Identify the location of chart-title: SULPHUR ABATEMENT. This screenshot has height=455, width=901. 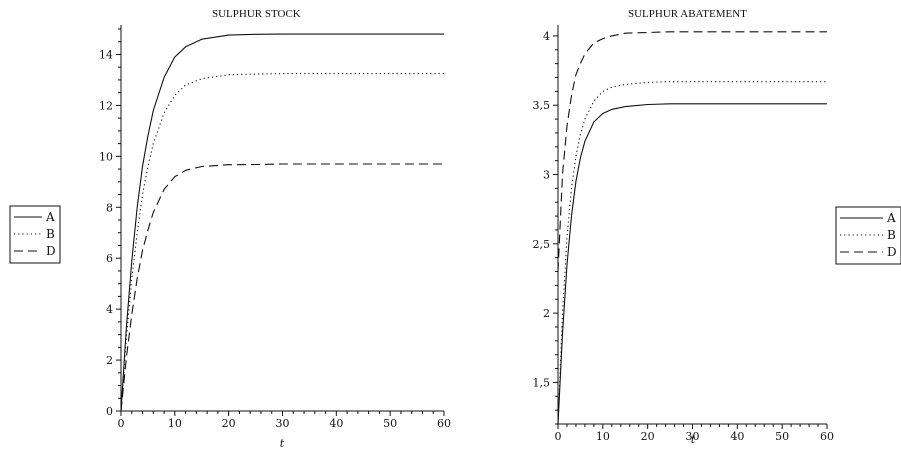
(687, 14).